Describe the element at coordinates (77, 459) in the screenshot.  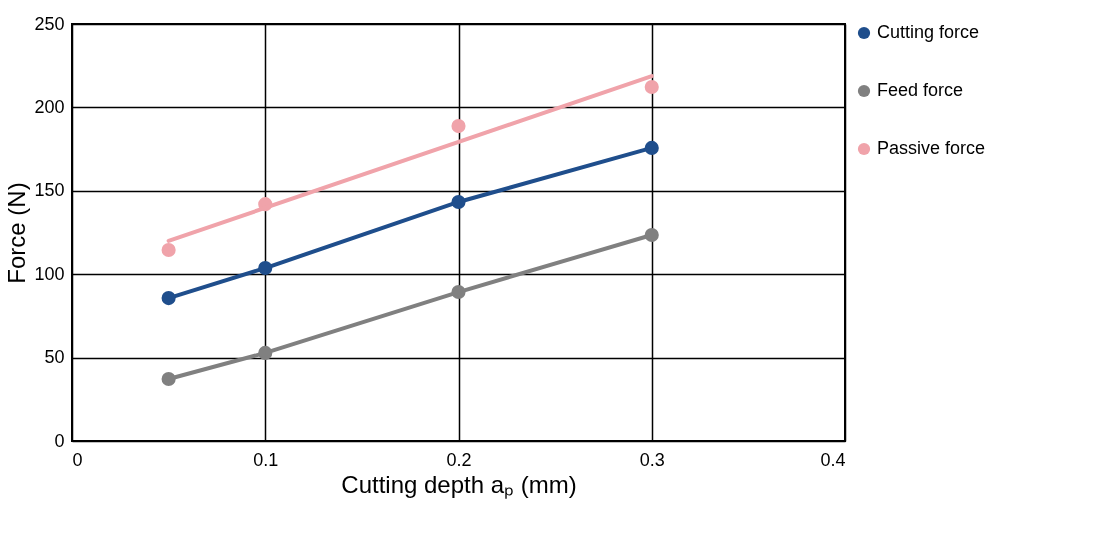
I see `x-tick-label: 0` at that location.